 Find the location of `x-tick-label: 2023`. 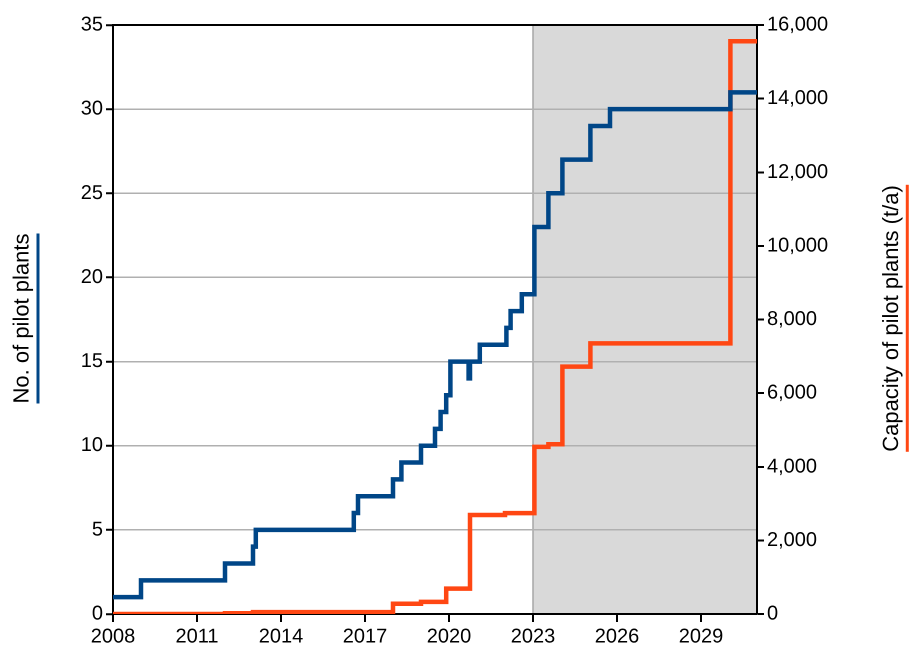

x-tick-label: 2023 is located at coordinates (533, 637).